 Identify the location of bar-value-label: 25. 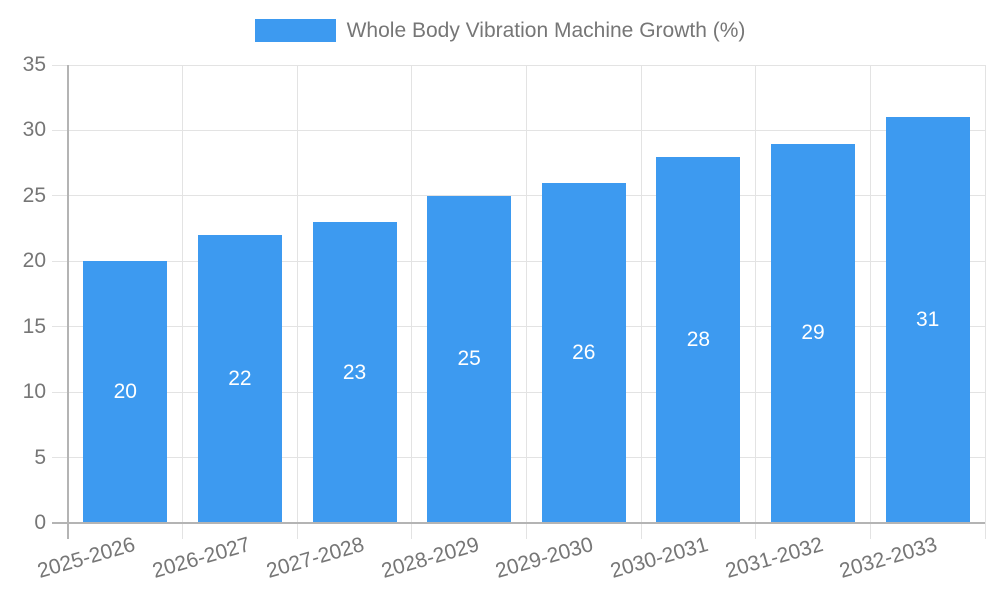
(469, 359).